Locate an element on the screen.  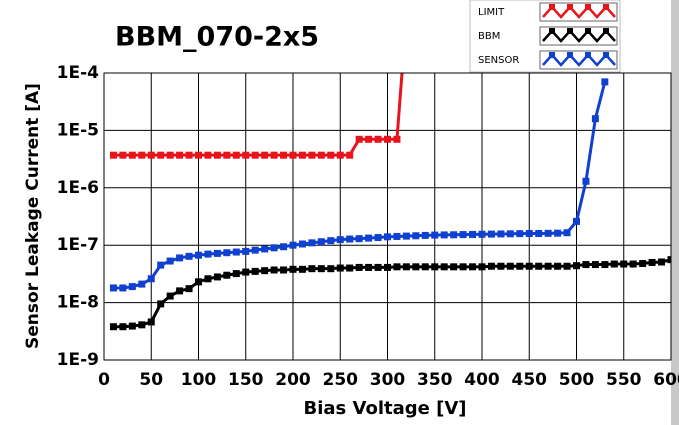
x-tick-label: 500 is located at coordinates (577, 380).